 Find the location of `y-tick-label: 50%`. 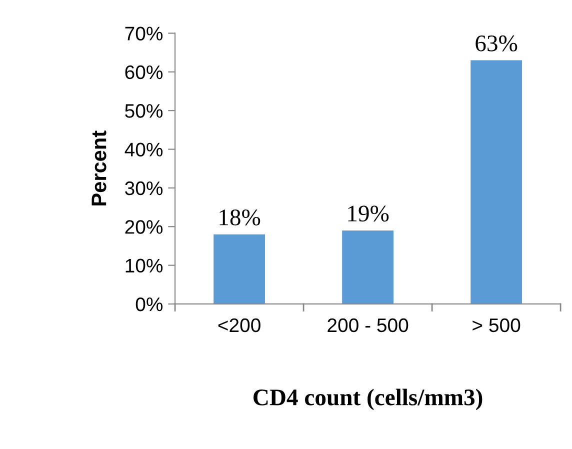

y-tick-label: 50% is located at coordinates (144, 111).